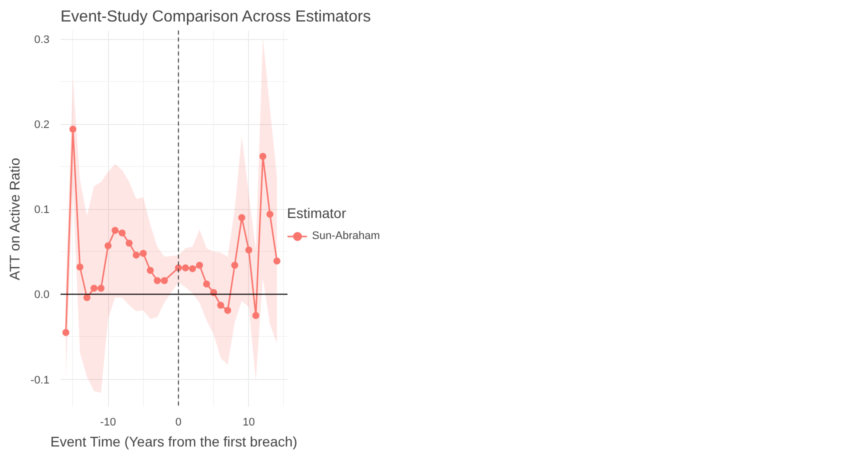 This screenshot has width=868, height=452. Describe the element at coordinates (42, 210) in the screenshot. I see `y-tick-label: 0.1` at that location.